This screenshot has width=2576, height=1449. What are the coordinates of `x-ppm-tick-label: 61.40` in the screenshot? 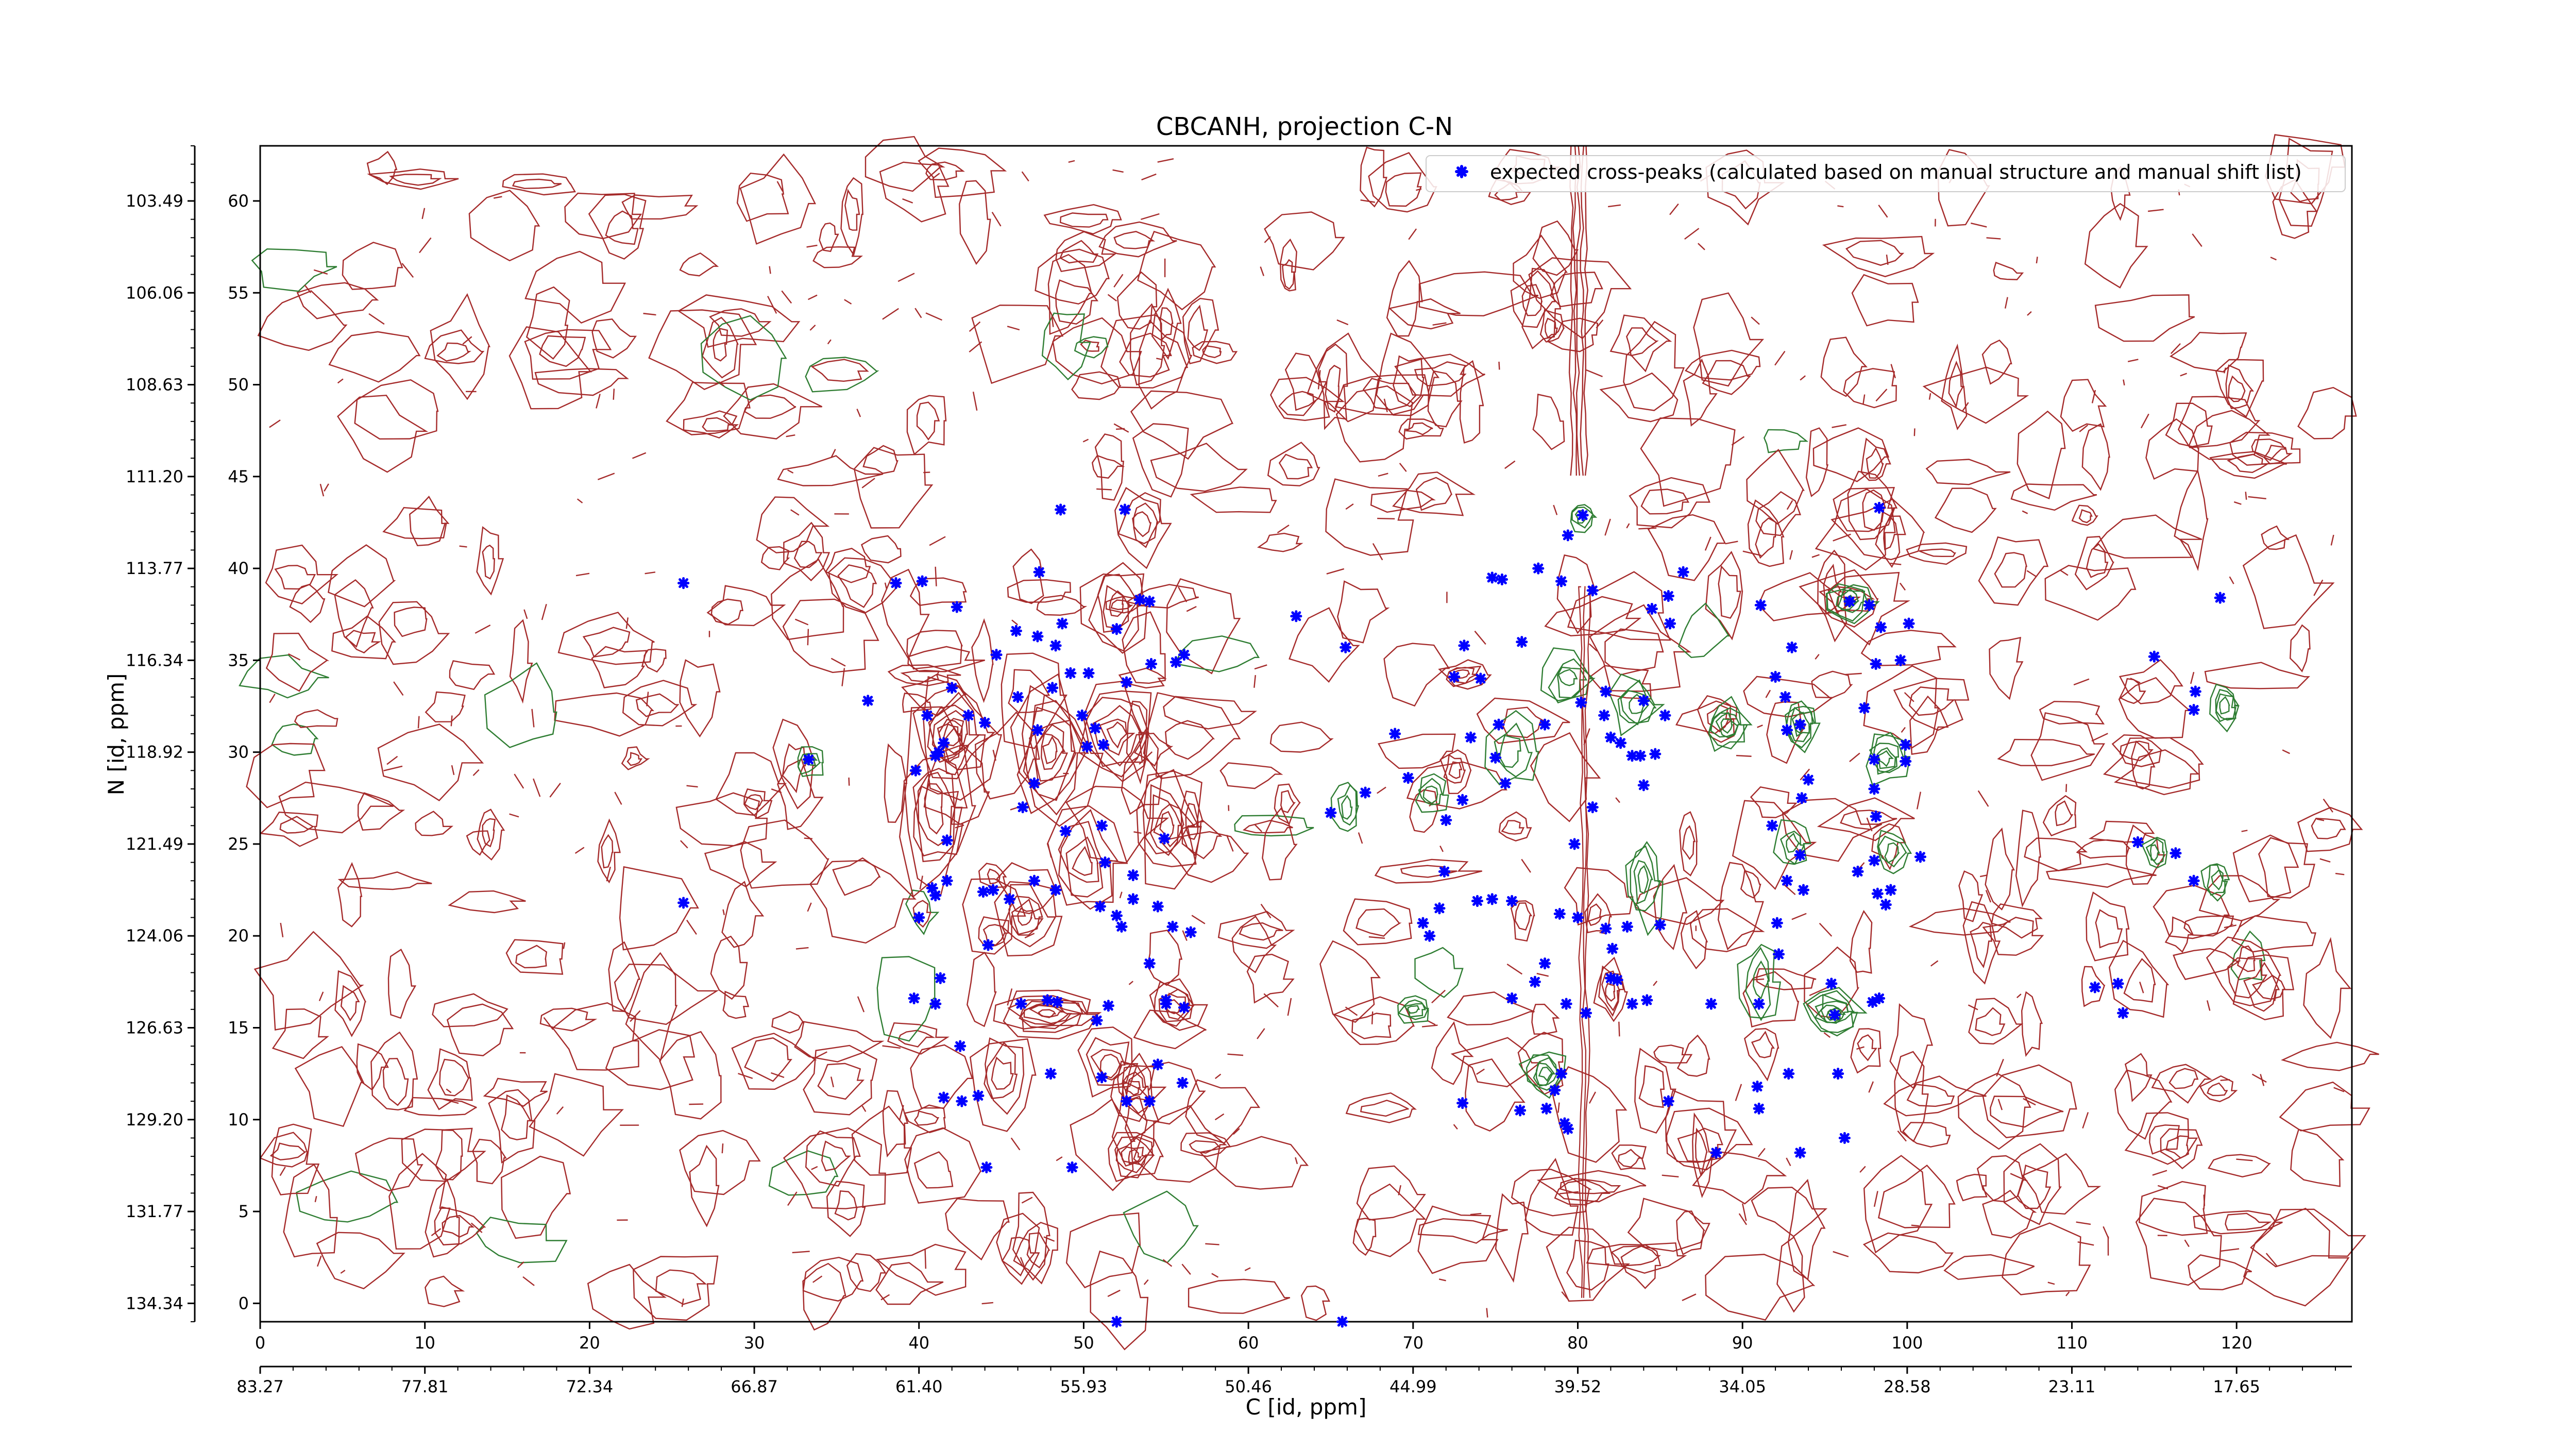 It's located at (919, 1386).